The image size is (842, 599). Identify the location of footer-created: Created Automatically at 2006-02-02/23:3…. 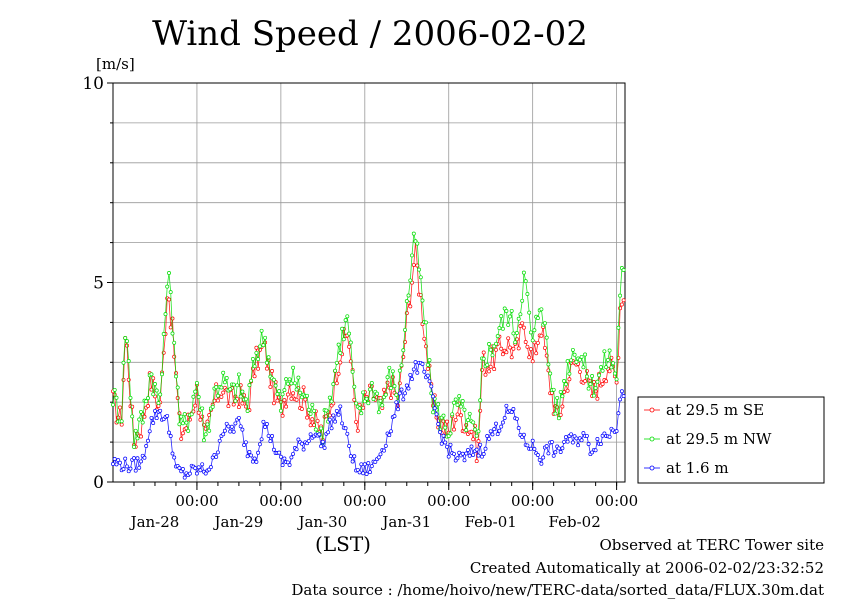
(646, 568).